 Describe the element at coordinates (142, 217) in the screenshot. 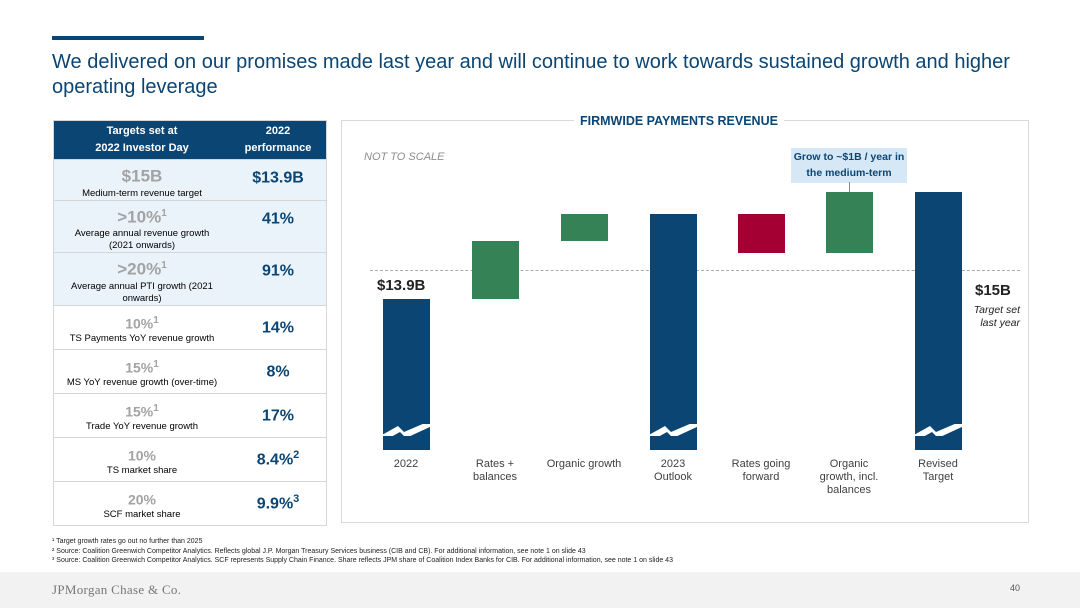

I see `target-value: >10%1` at that location.